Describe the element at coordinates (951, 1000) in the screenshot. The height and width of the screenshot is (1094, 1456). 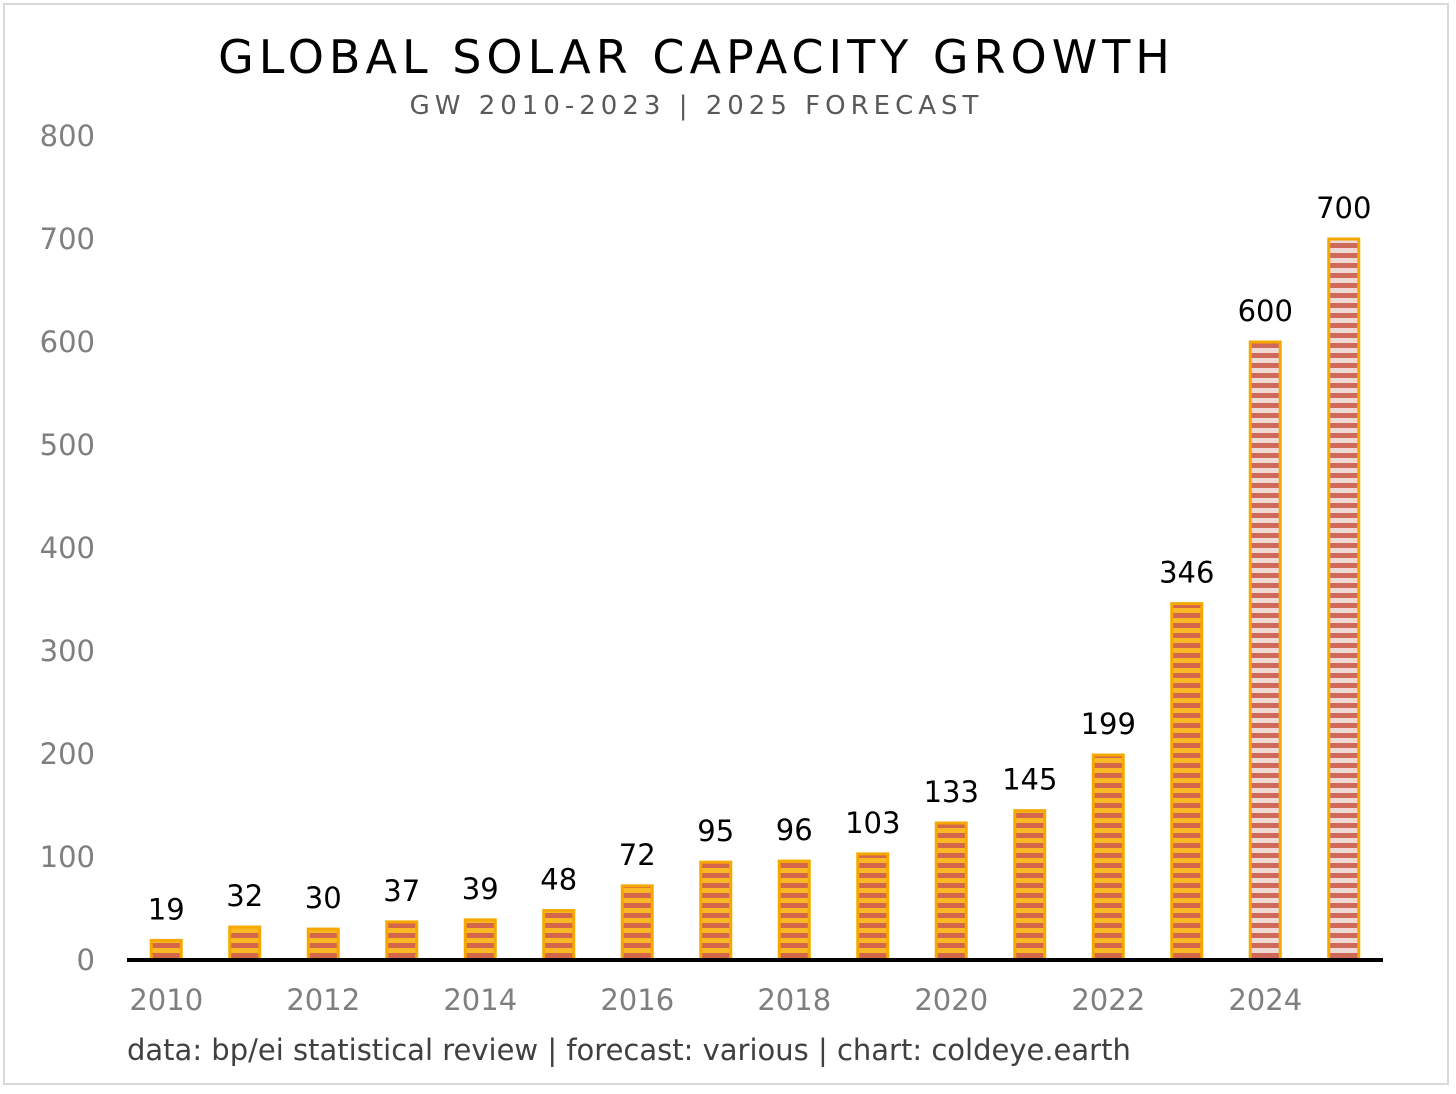
I see `x-tick-label: 2020` at that location.